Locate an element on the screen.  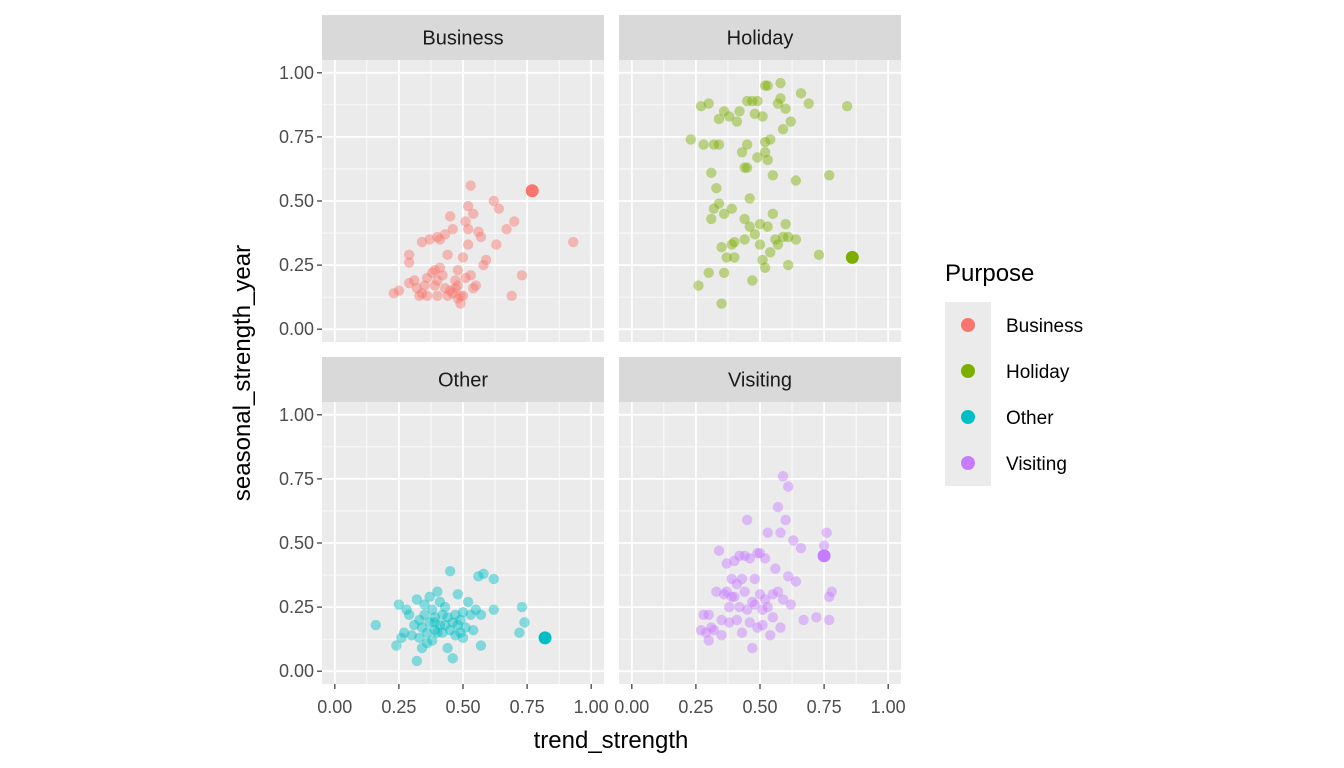
x-tick-label: 1.00 is located at coordinates (591, 707).